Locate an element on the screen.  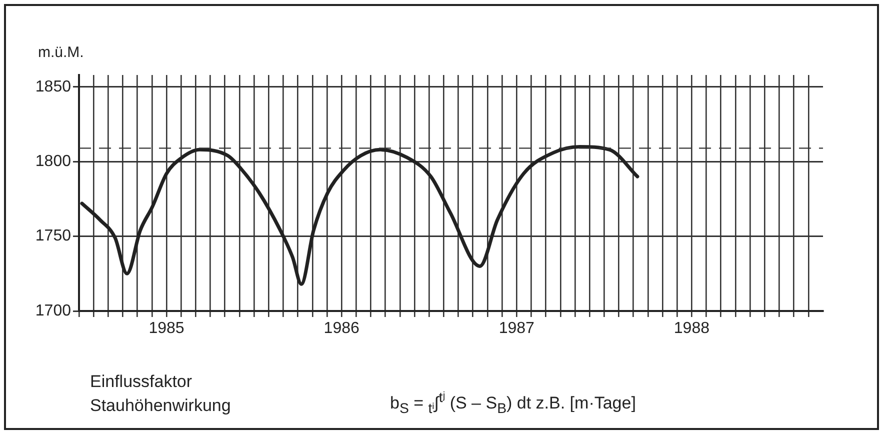
x-tick-label: 1985 is located at coordinates (166, 329).